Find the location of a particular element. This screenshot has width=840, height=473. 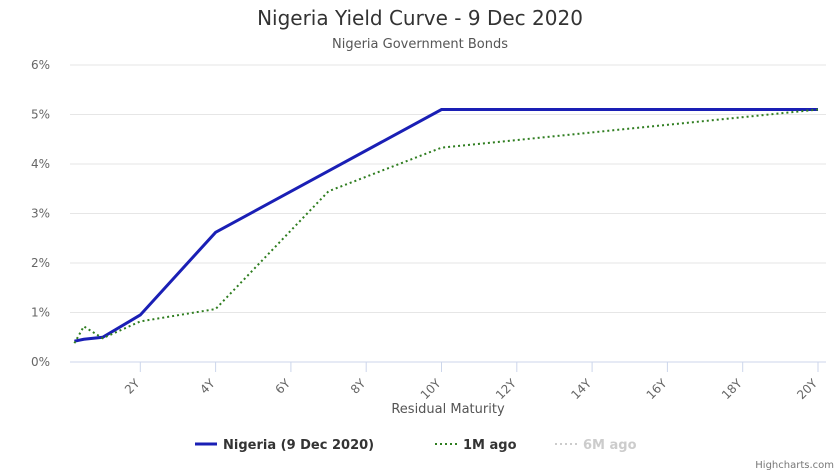

y-tick-label: 2% is located at coordinates (40, 263).